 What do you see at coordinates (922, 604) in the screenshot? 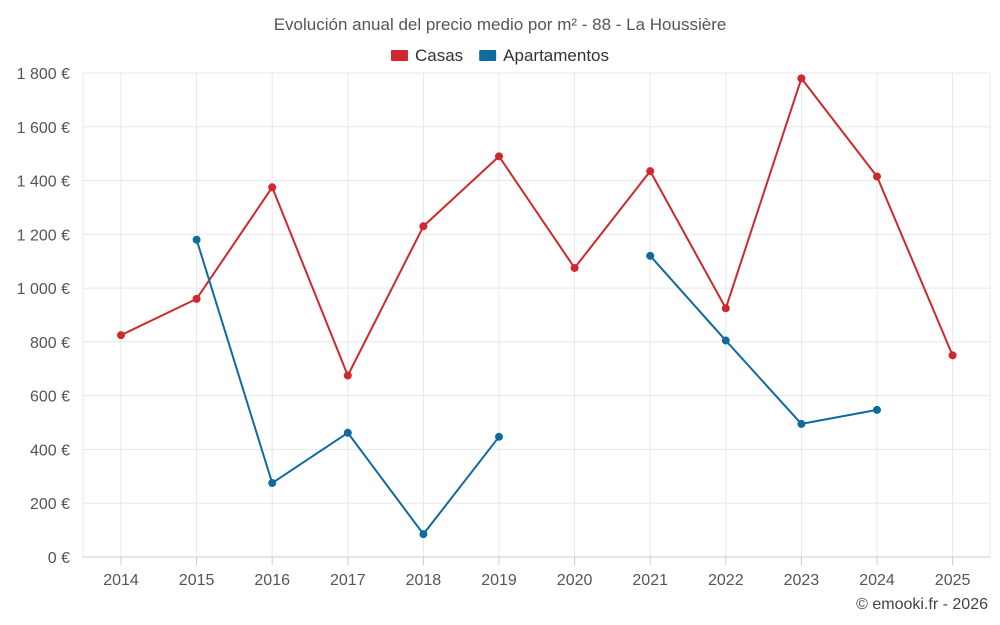
I see `credit-text: © emooki.fr - 2026` at bounding box center [922, 604].